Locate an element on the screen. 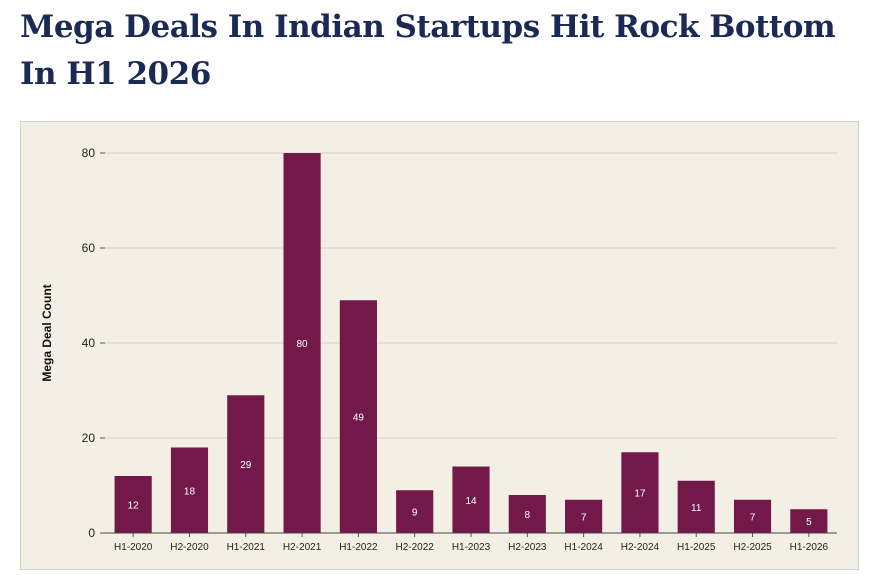 This screenshot has width=873, height=584. bar-value-label: 8 is located at coordinates (528, 515).